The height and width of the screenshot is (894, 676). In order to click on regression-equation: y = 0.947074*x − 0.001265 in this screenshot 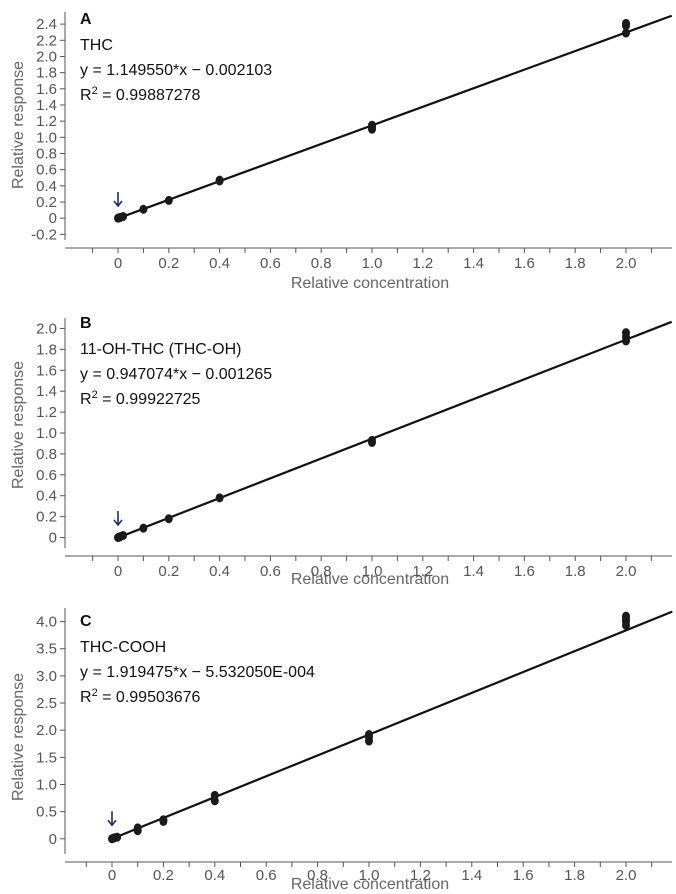, I will do `click(176, 374)`.